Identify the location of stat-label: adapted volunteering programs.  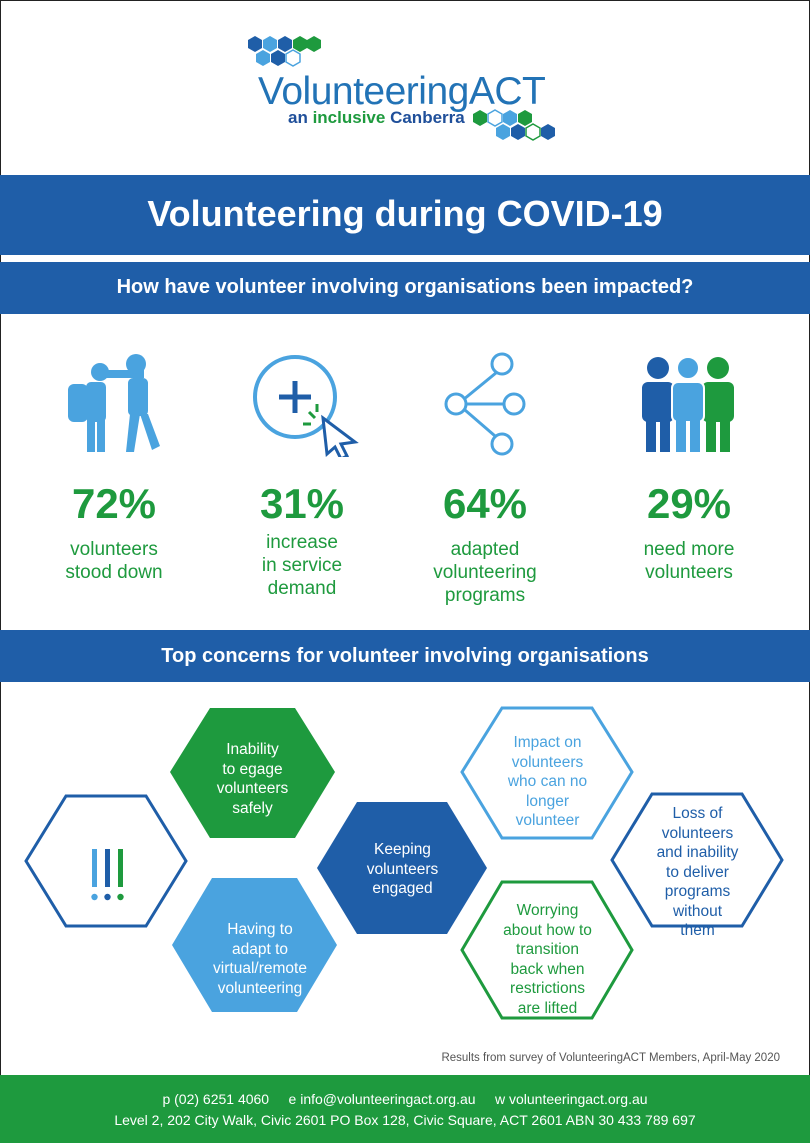
(485, 572).